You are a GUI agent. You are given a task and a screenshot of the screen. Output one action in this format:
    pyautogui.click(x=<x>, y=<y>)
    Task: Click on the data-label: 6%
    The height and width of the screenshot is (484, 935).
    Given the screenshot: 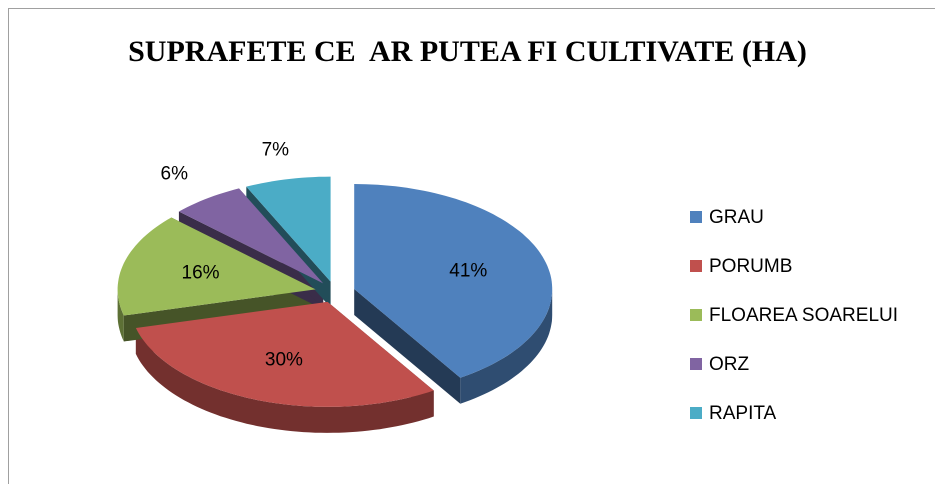 What is the action you would take?
    pyautogui.click(x=175, y=174)
    